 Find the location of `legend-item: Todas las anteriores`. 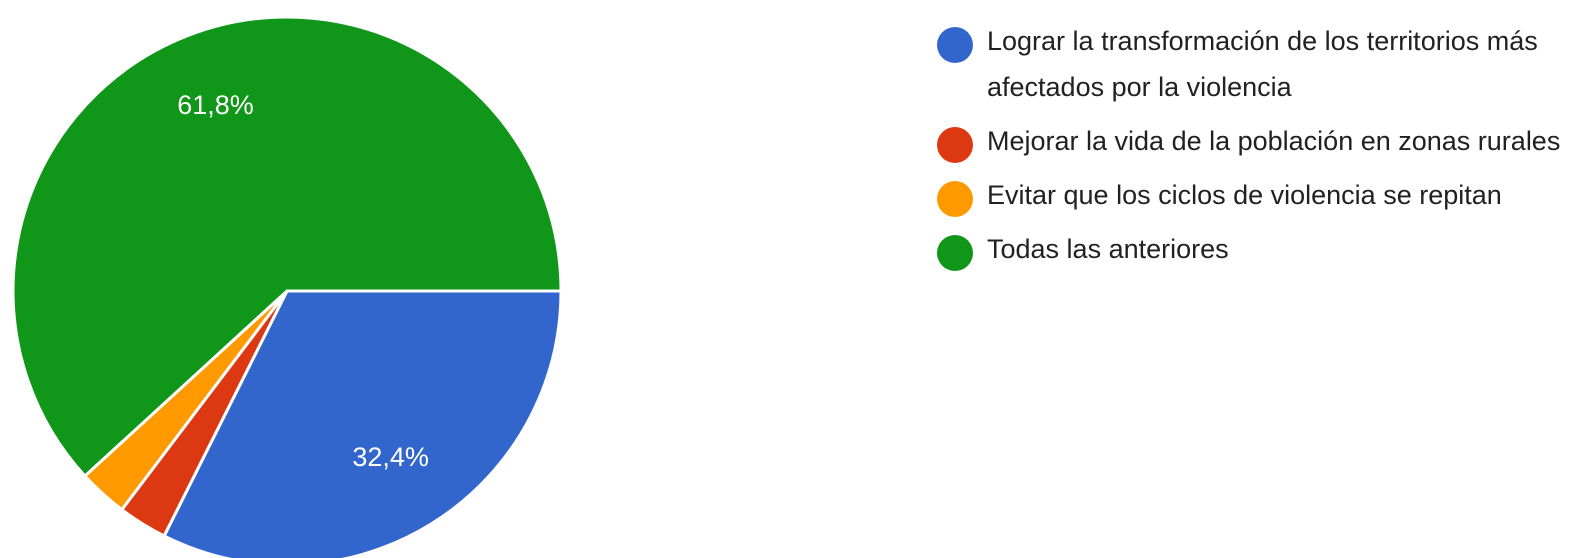

legend-item: Todas las anteriores is located at coordinates (1251, 249).